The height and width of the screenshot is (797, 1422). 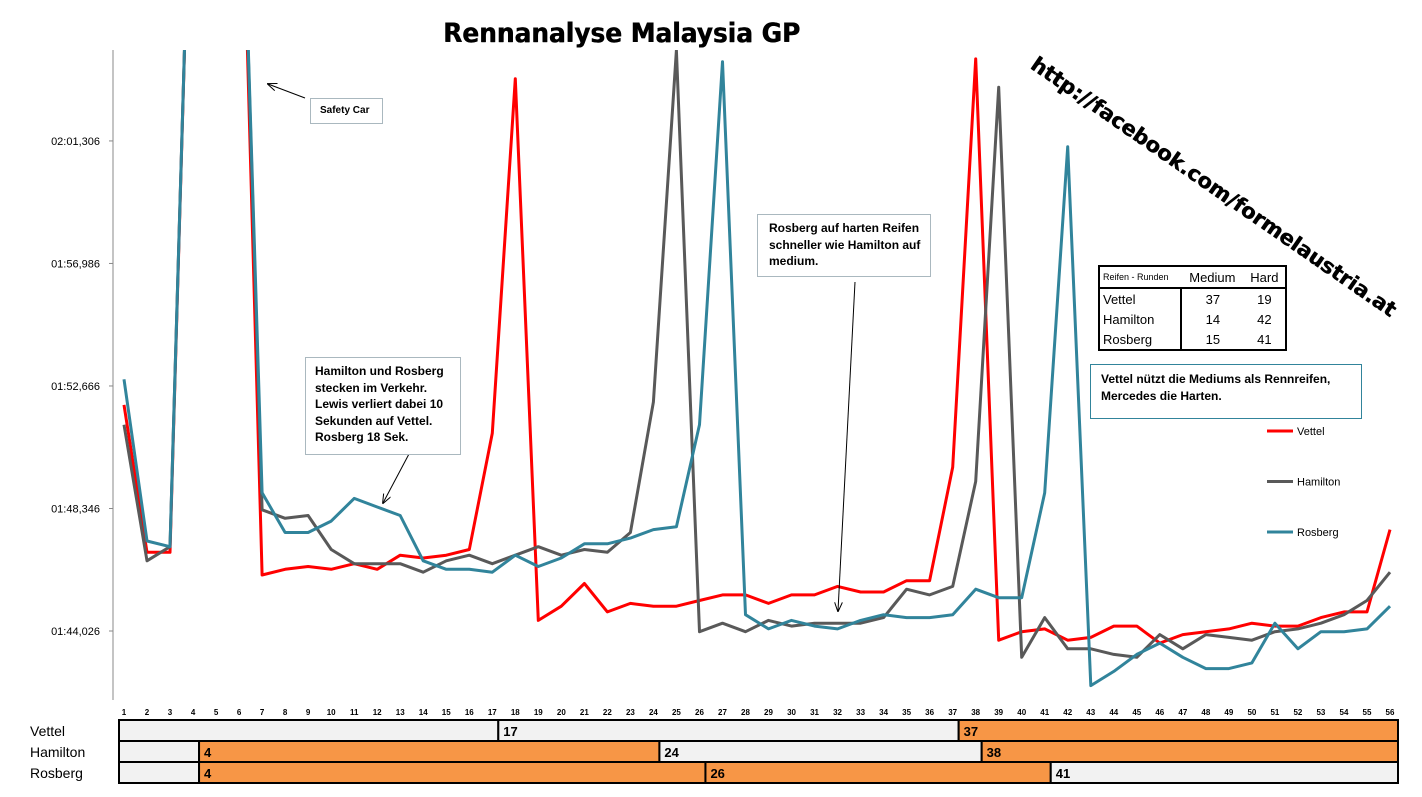 What do you see at coordinates (1318, 483) in the screenshot?
I see `legend-label: Hamilton` at bounding box center [1318, 483].